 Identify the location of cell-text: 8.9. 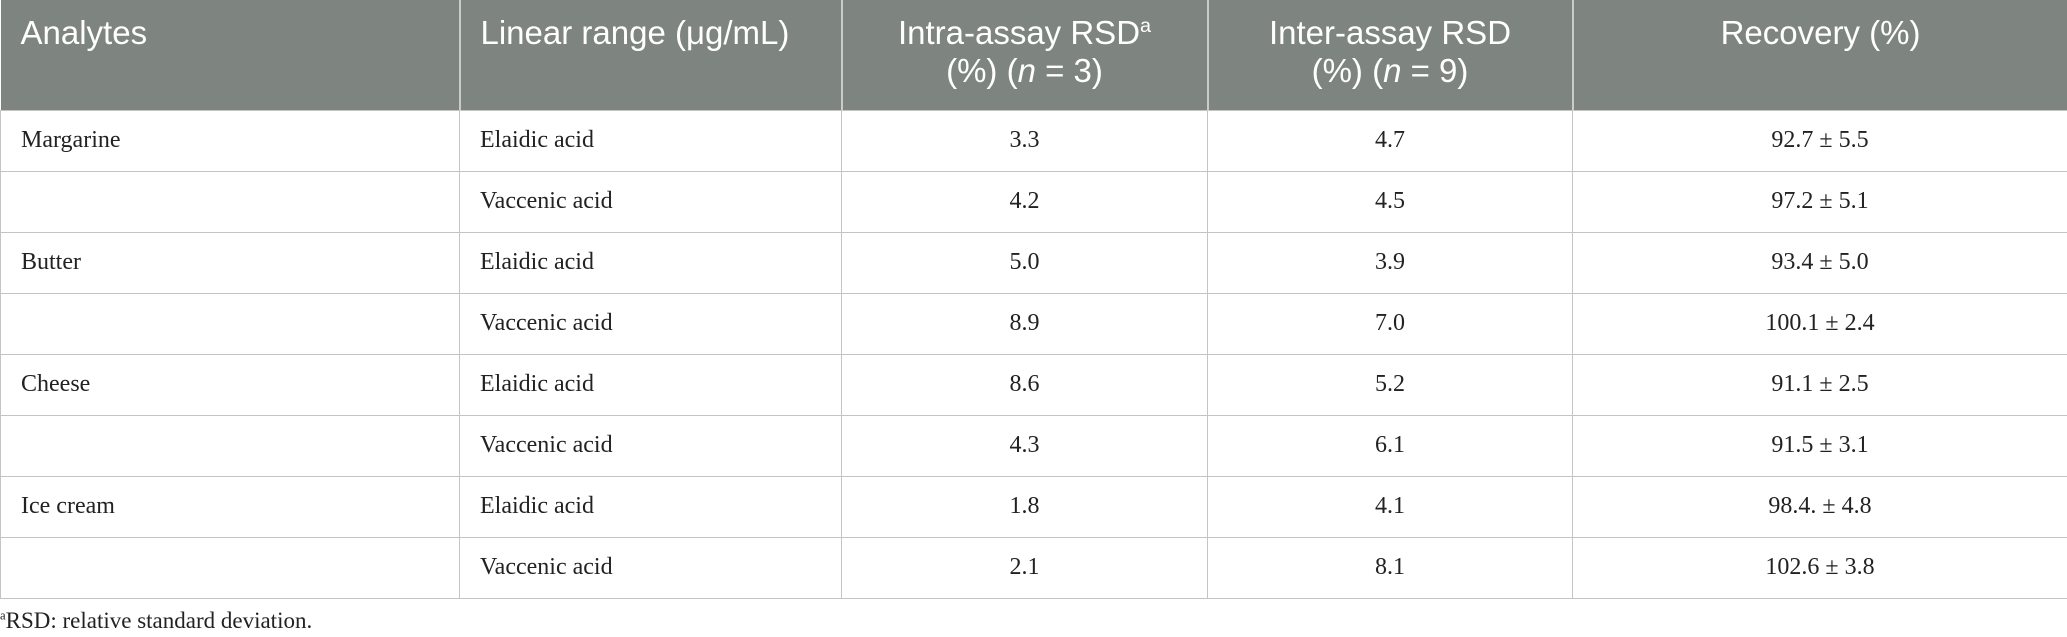
(1024, 323).